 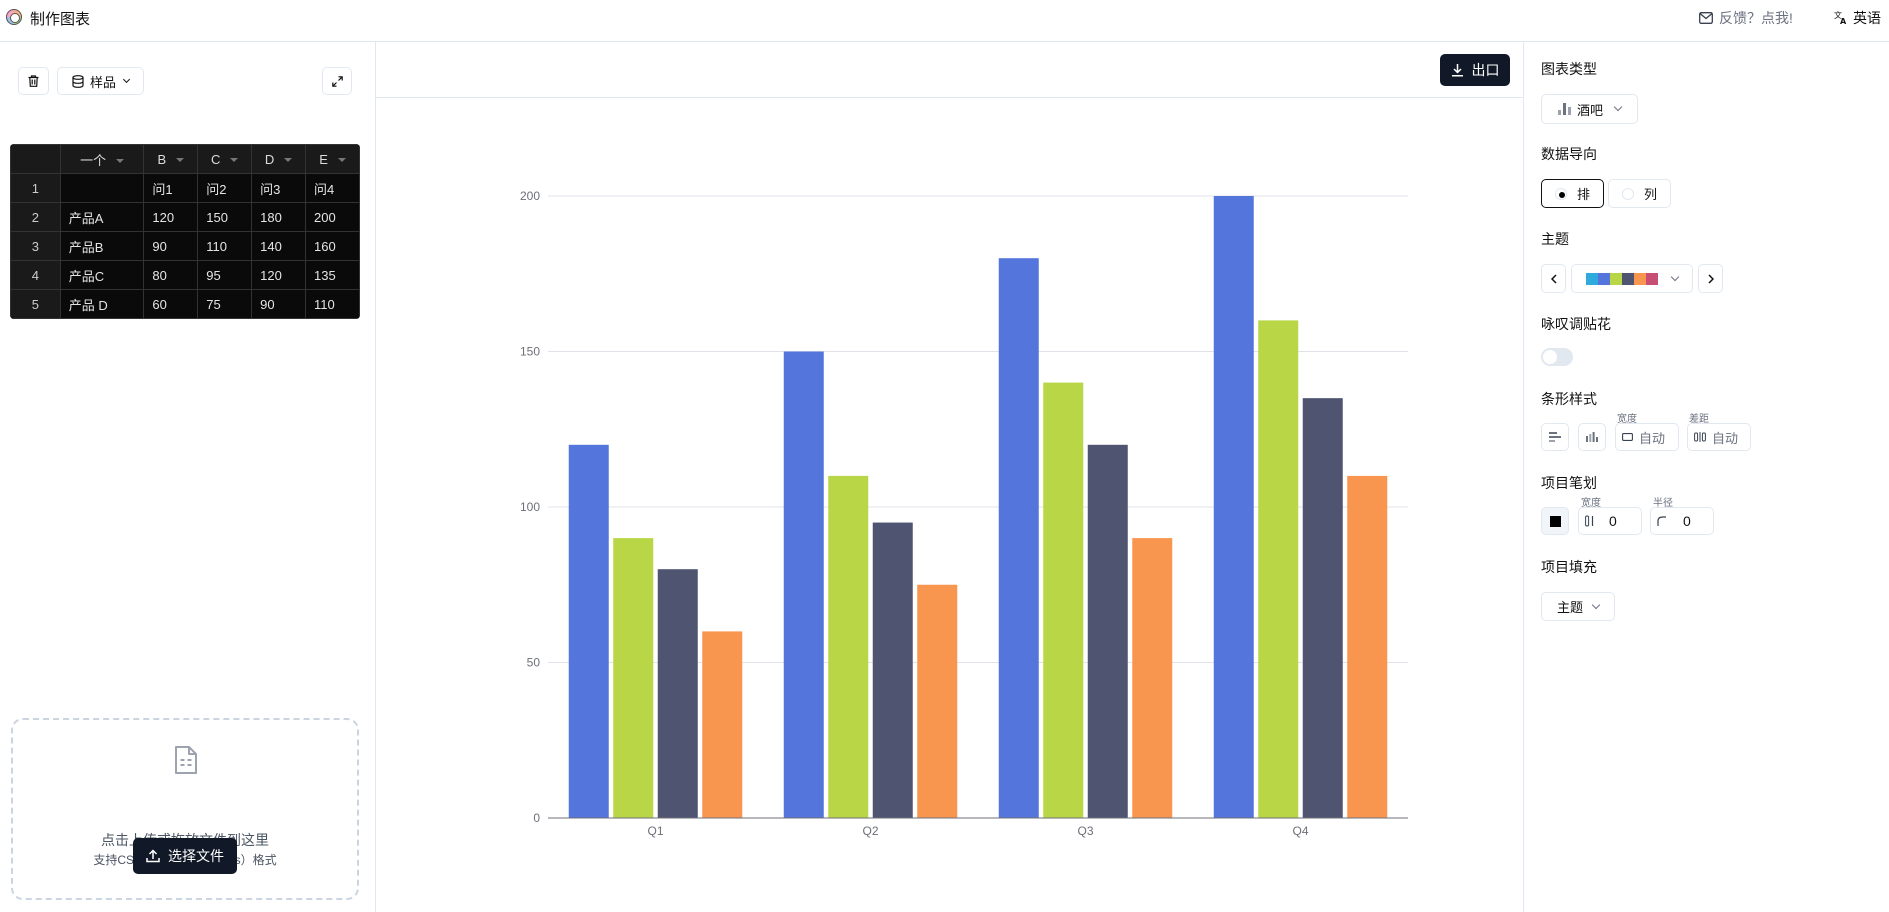 I want to click on x-tick-label: Q3, so click(x=1085, y=831).